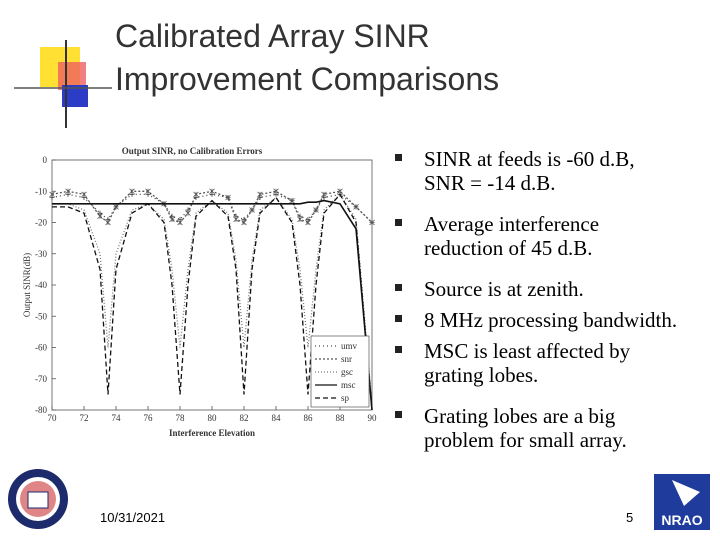 The height and width of the screenshot is (540, 720). Describe the element at coordinates (41, 191) in the screenshot. I see `y-tick-label: -10` at that location.